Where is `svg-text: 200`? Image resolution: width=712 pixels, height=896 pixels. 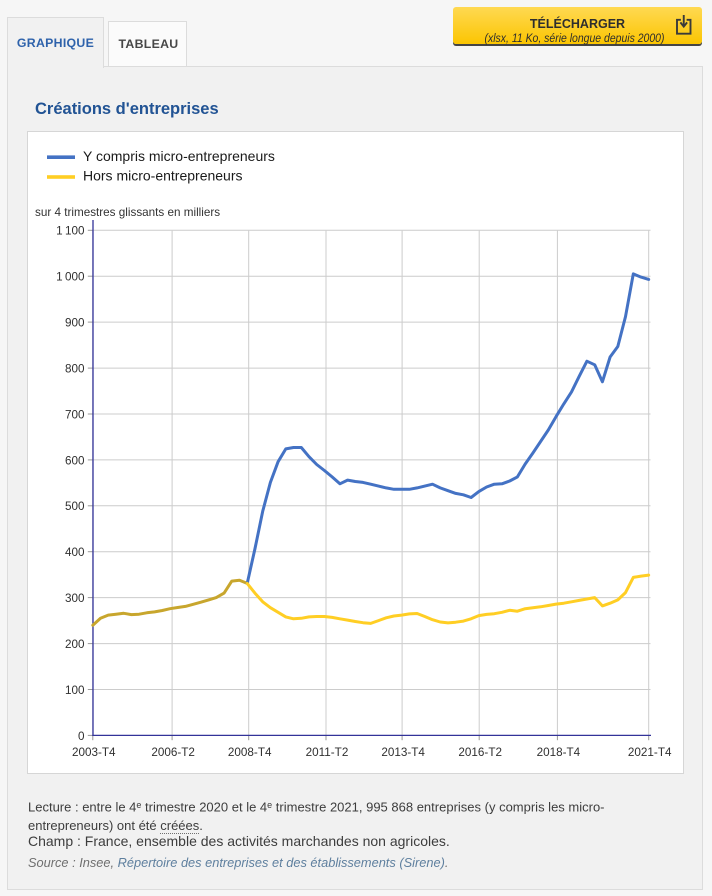
svg-text: 200 is located at coordinates (75, 644).